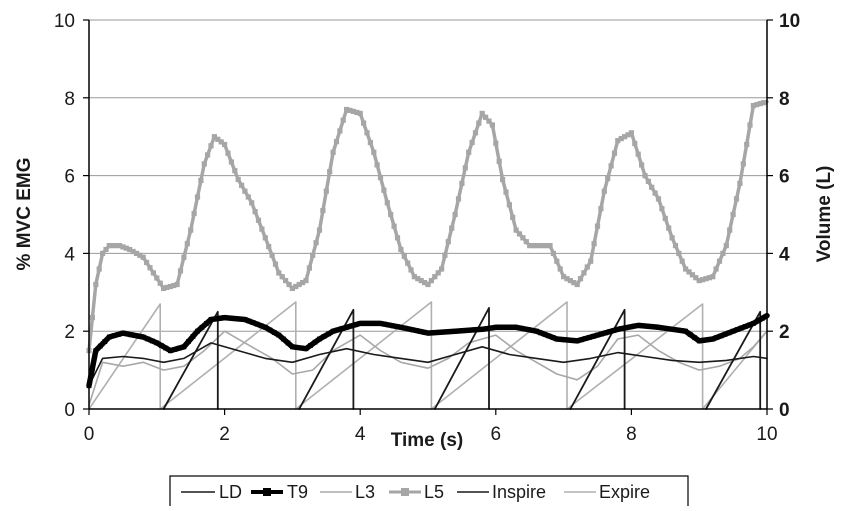 Image resolution: width=842 pixels, height=511 pixels. Describe the element at coordinates (824, 214) in the screenshot. I see `y-axis-right-title: Volume (L)` at that location.